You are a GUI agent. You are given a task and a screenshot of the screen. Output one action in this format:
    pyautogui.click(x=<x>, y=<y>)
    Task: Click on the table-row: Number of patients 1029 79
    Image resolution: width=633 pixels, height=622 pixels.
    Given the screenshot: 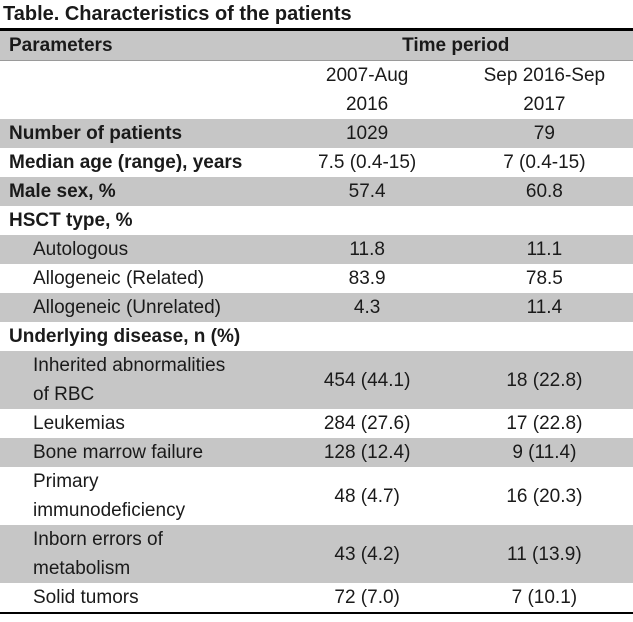 What is the action you would take?
    pyautogui.click(x=316, y=133)
    